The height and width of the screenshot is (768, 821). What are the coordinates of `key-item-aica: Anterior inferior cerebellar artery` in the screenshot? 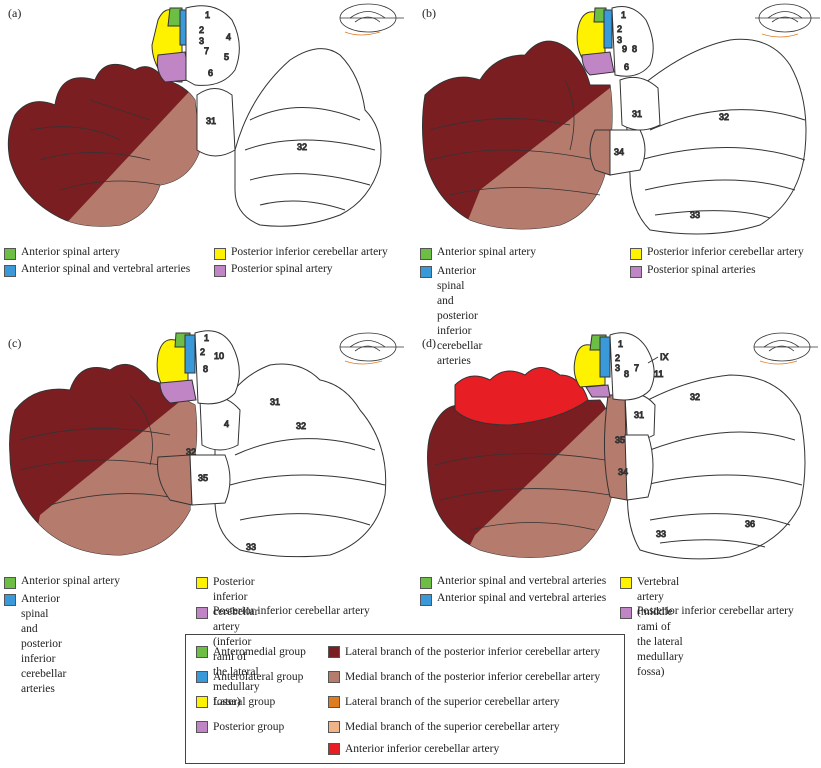 It's located at (413, 749).